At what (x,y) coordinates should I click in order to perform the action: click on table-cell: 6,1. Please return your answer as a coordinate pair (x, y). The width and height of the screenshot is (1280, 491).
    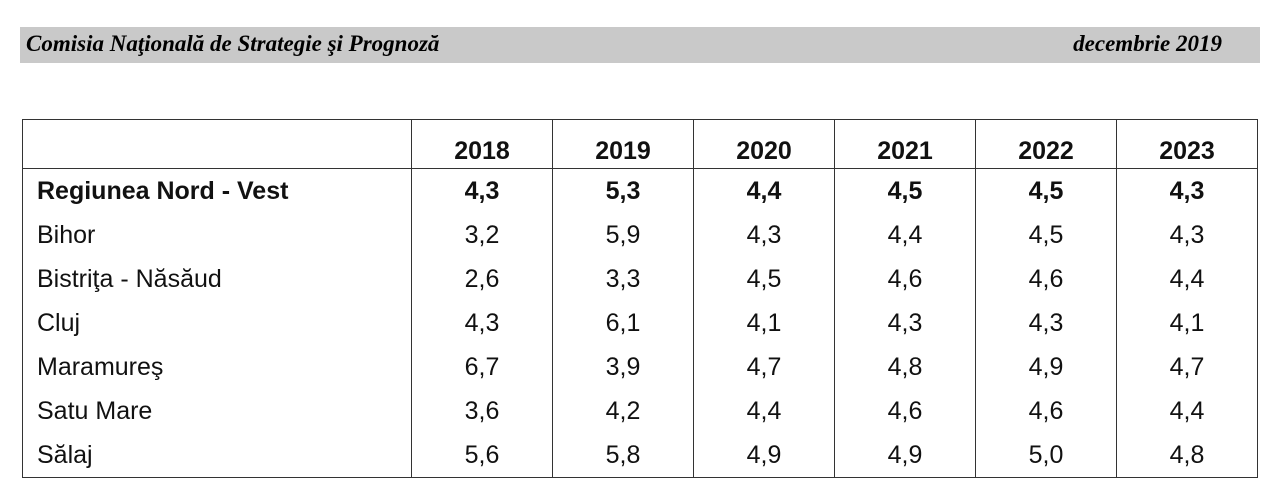
    Looking at the image, I should click on (623, 323).